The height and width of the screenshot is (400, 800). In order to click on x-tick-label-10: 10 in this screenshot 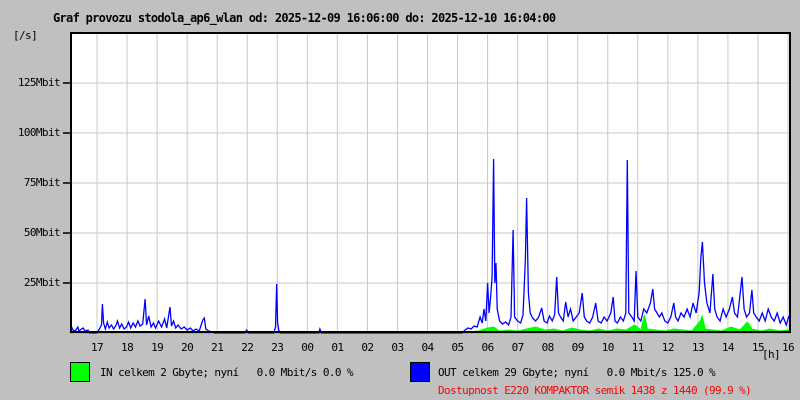, I will do `click(608, 347)`.